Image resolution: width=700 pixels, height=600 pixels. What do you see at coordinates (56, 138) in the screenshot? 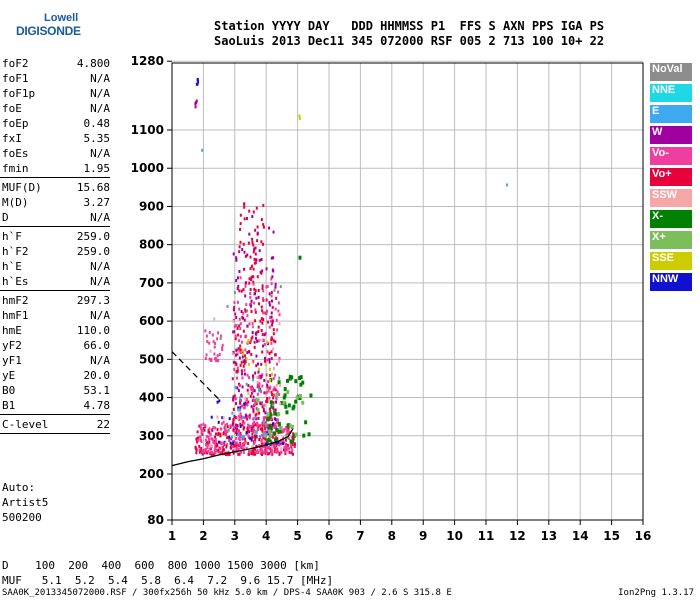
I see `param-row: fxI 5.35` at bounding box center [56, 138].